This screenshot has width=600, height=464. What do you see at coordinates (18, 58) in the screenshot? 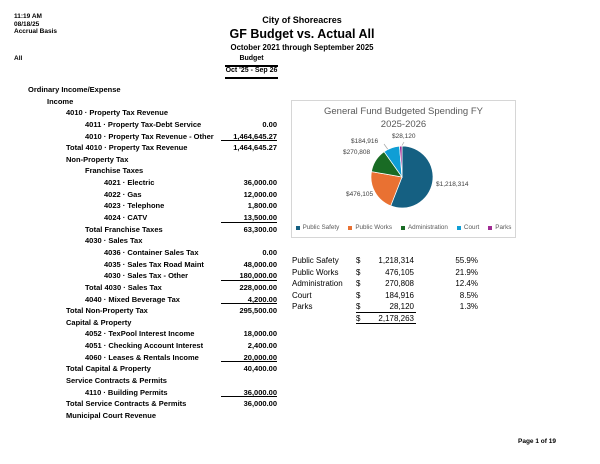
I see `class-filter-label: All` at bounding box center [18, 58].